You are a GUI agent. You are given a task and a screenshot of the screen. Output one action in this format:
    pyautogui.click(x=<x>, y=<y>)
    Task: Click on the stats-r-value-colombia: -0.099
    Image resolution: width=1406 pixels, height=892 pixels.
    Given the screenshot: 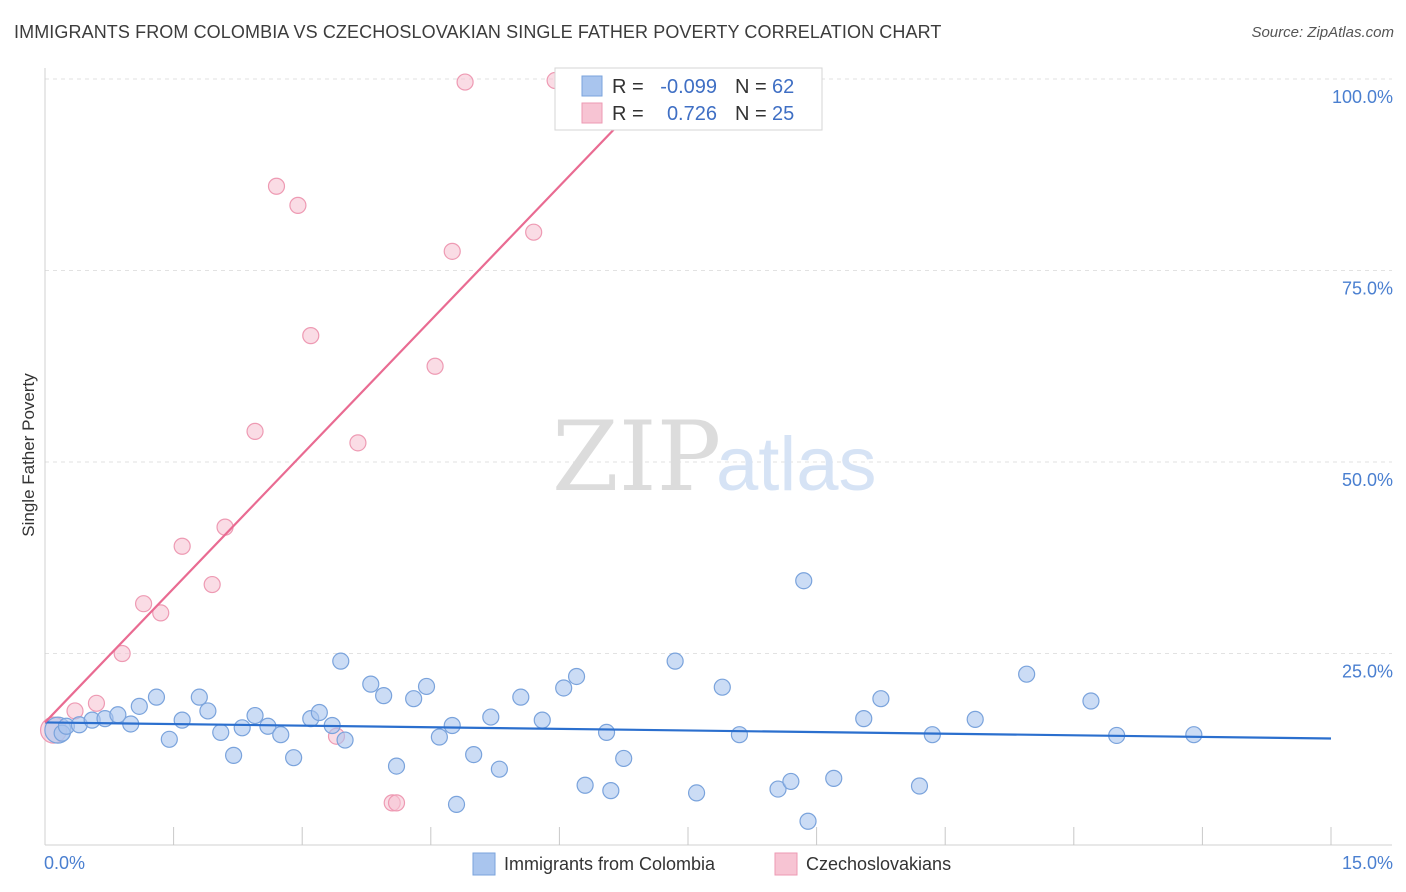 What is the action you would take?
    pyautogui.click(x=688, y=87)
    